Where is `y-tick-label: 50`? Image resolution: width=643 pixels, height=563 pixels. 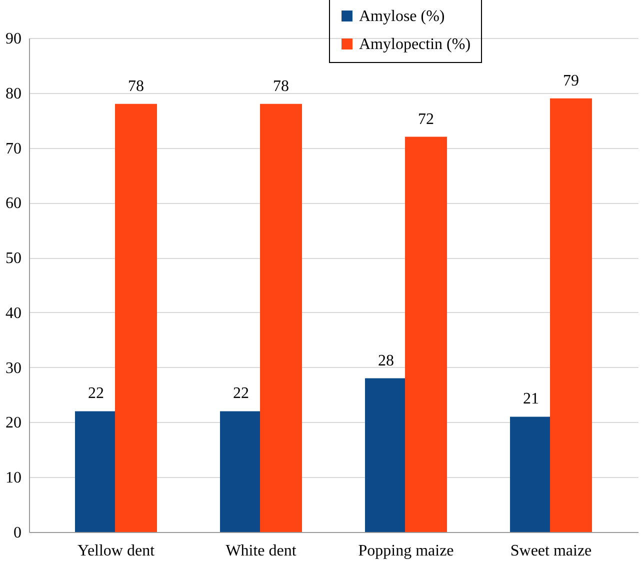 y-tick-label: 50 is located at coordinates (14, 259).